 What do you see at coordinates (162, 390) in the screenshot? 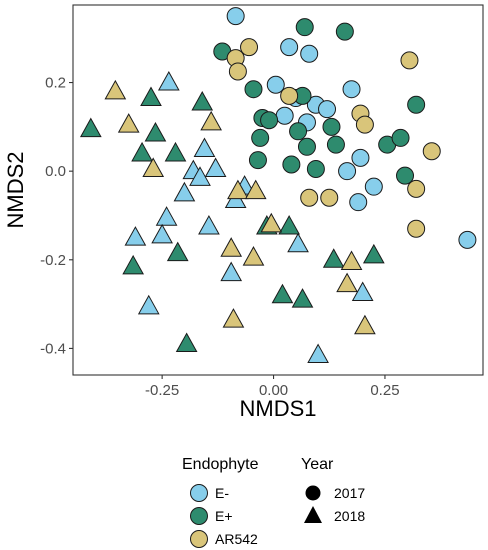
I see `x-tick-label: -0.25` at bounding box center [162, 390].